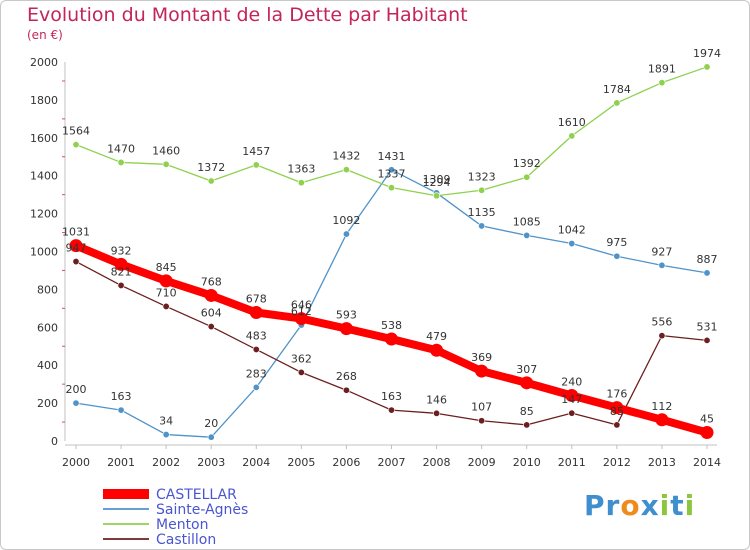 This screenshot has width=750, height=550. What do you see at coordinates (76, 248) in the screenshot?
I see `data-label: 947` at bounding box center [76, 248].